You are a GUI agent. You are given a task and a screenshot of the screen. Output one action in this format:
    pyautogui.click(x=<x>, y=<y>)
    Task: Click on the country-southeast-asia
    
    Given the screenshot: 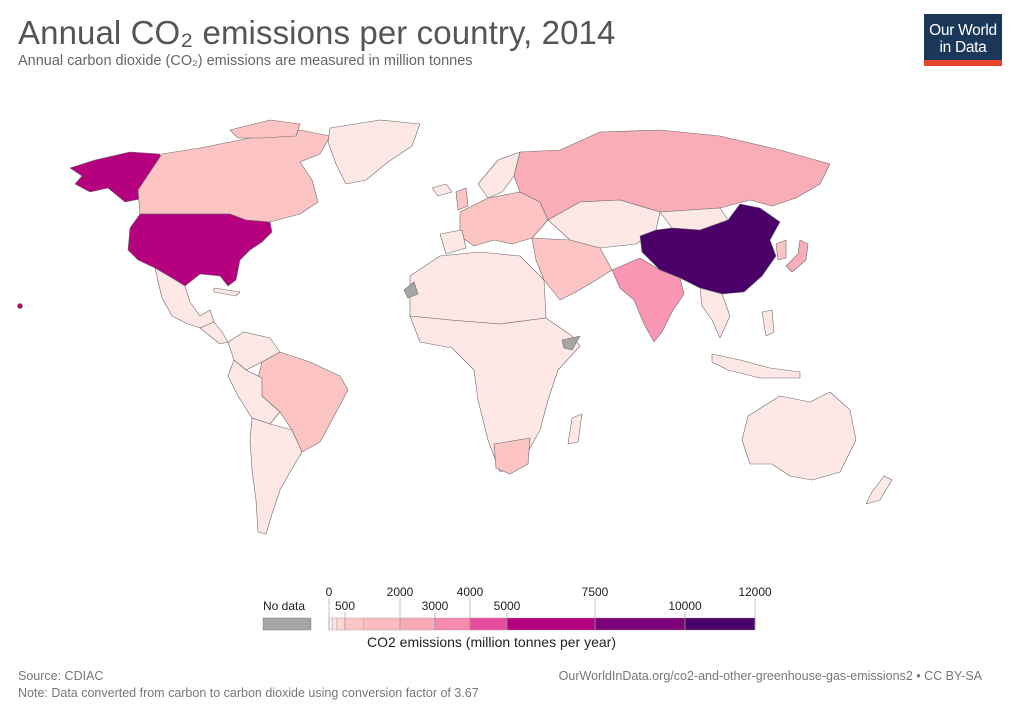 What is the action you would take?
    pyautogui.click(x=715, y=313)
    